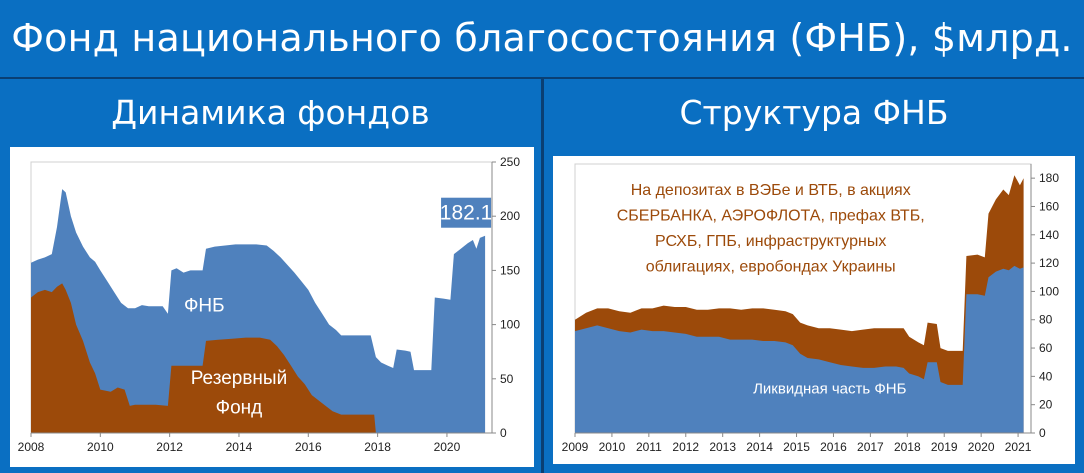 The width and height of the screenshot is (1084, 473). I want to click on area-annotation: РСХБ, ГПБ, инфраструктурных, so click(770, 241).